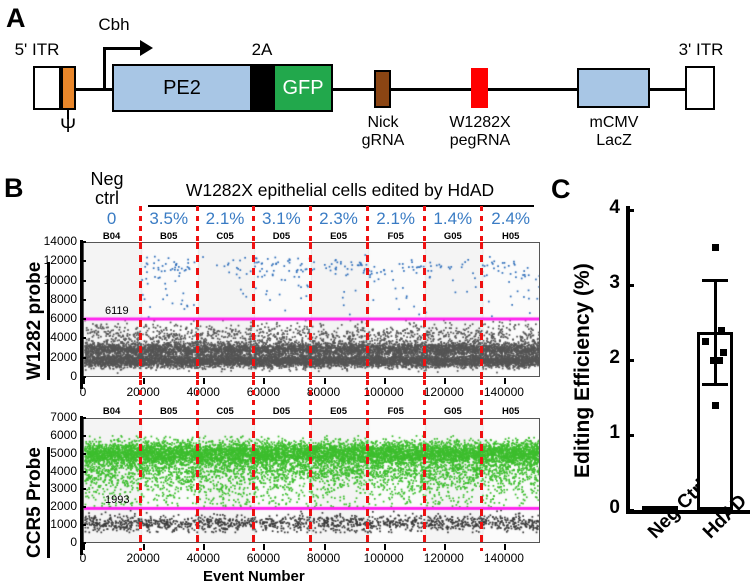  I want to click on well-label-bottom-d05: D05, so click(281, 411).